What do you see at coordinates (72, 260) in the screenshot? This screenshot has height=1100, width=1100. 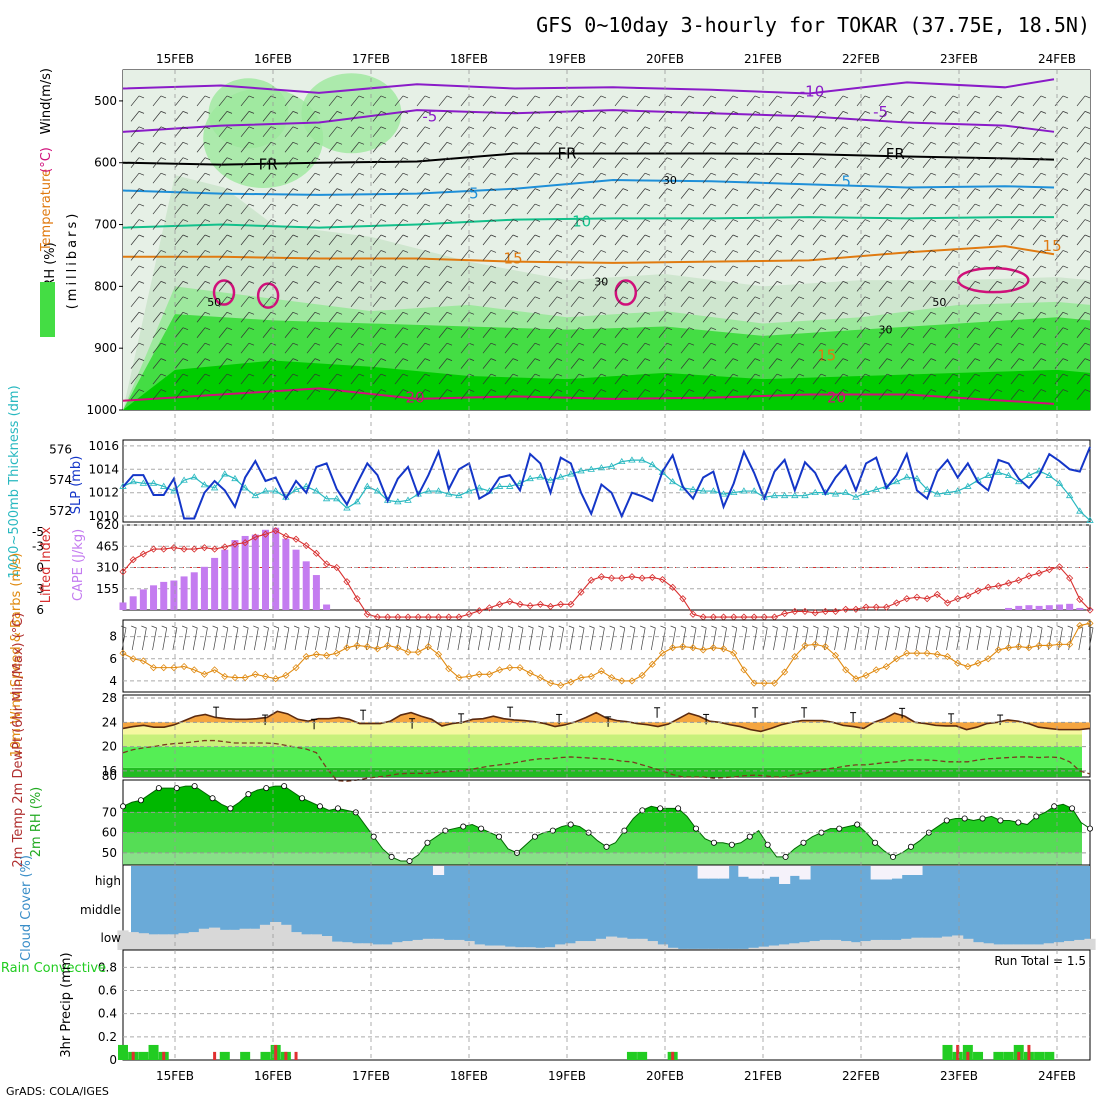 I see `y-axis-title-pressure: (millibars)` at bounding box center [72, 260].